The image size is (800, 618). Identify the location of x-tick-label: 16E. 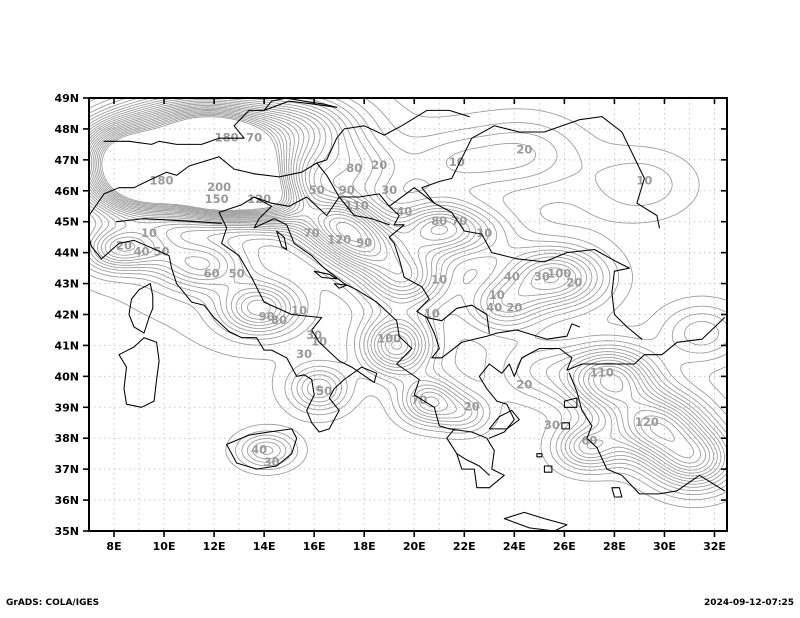
(314, 546).